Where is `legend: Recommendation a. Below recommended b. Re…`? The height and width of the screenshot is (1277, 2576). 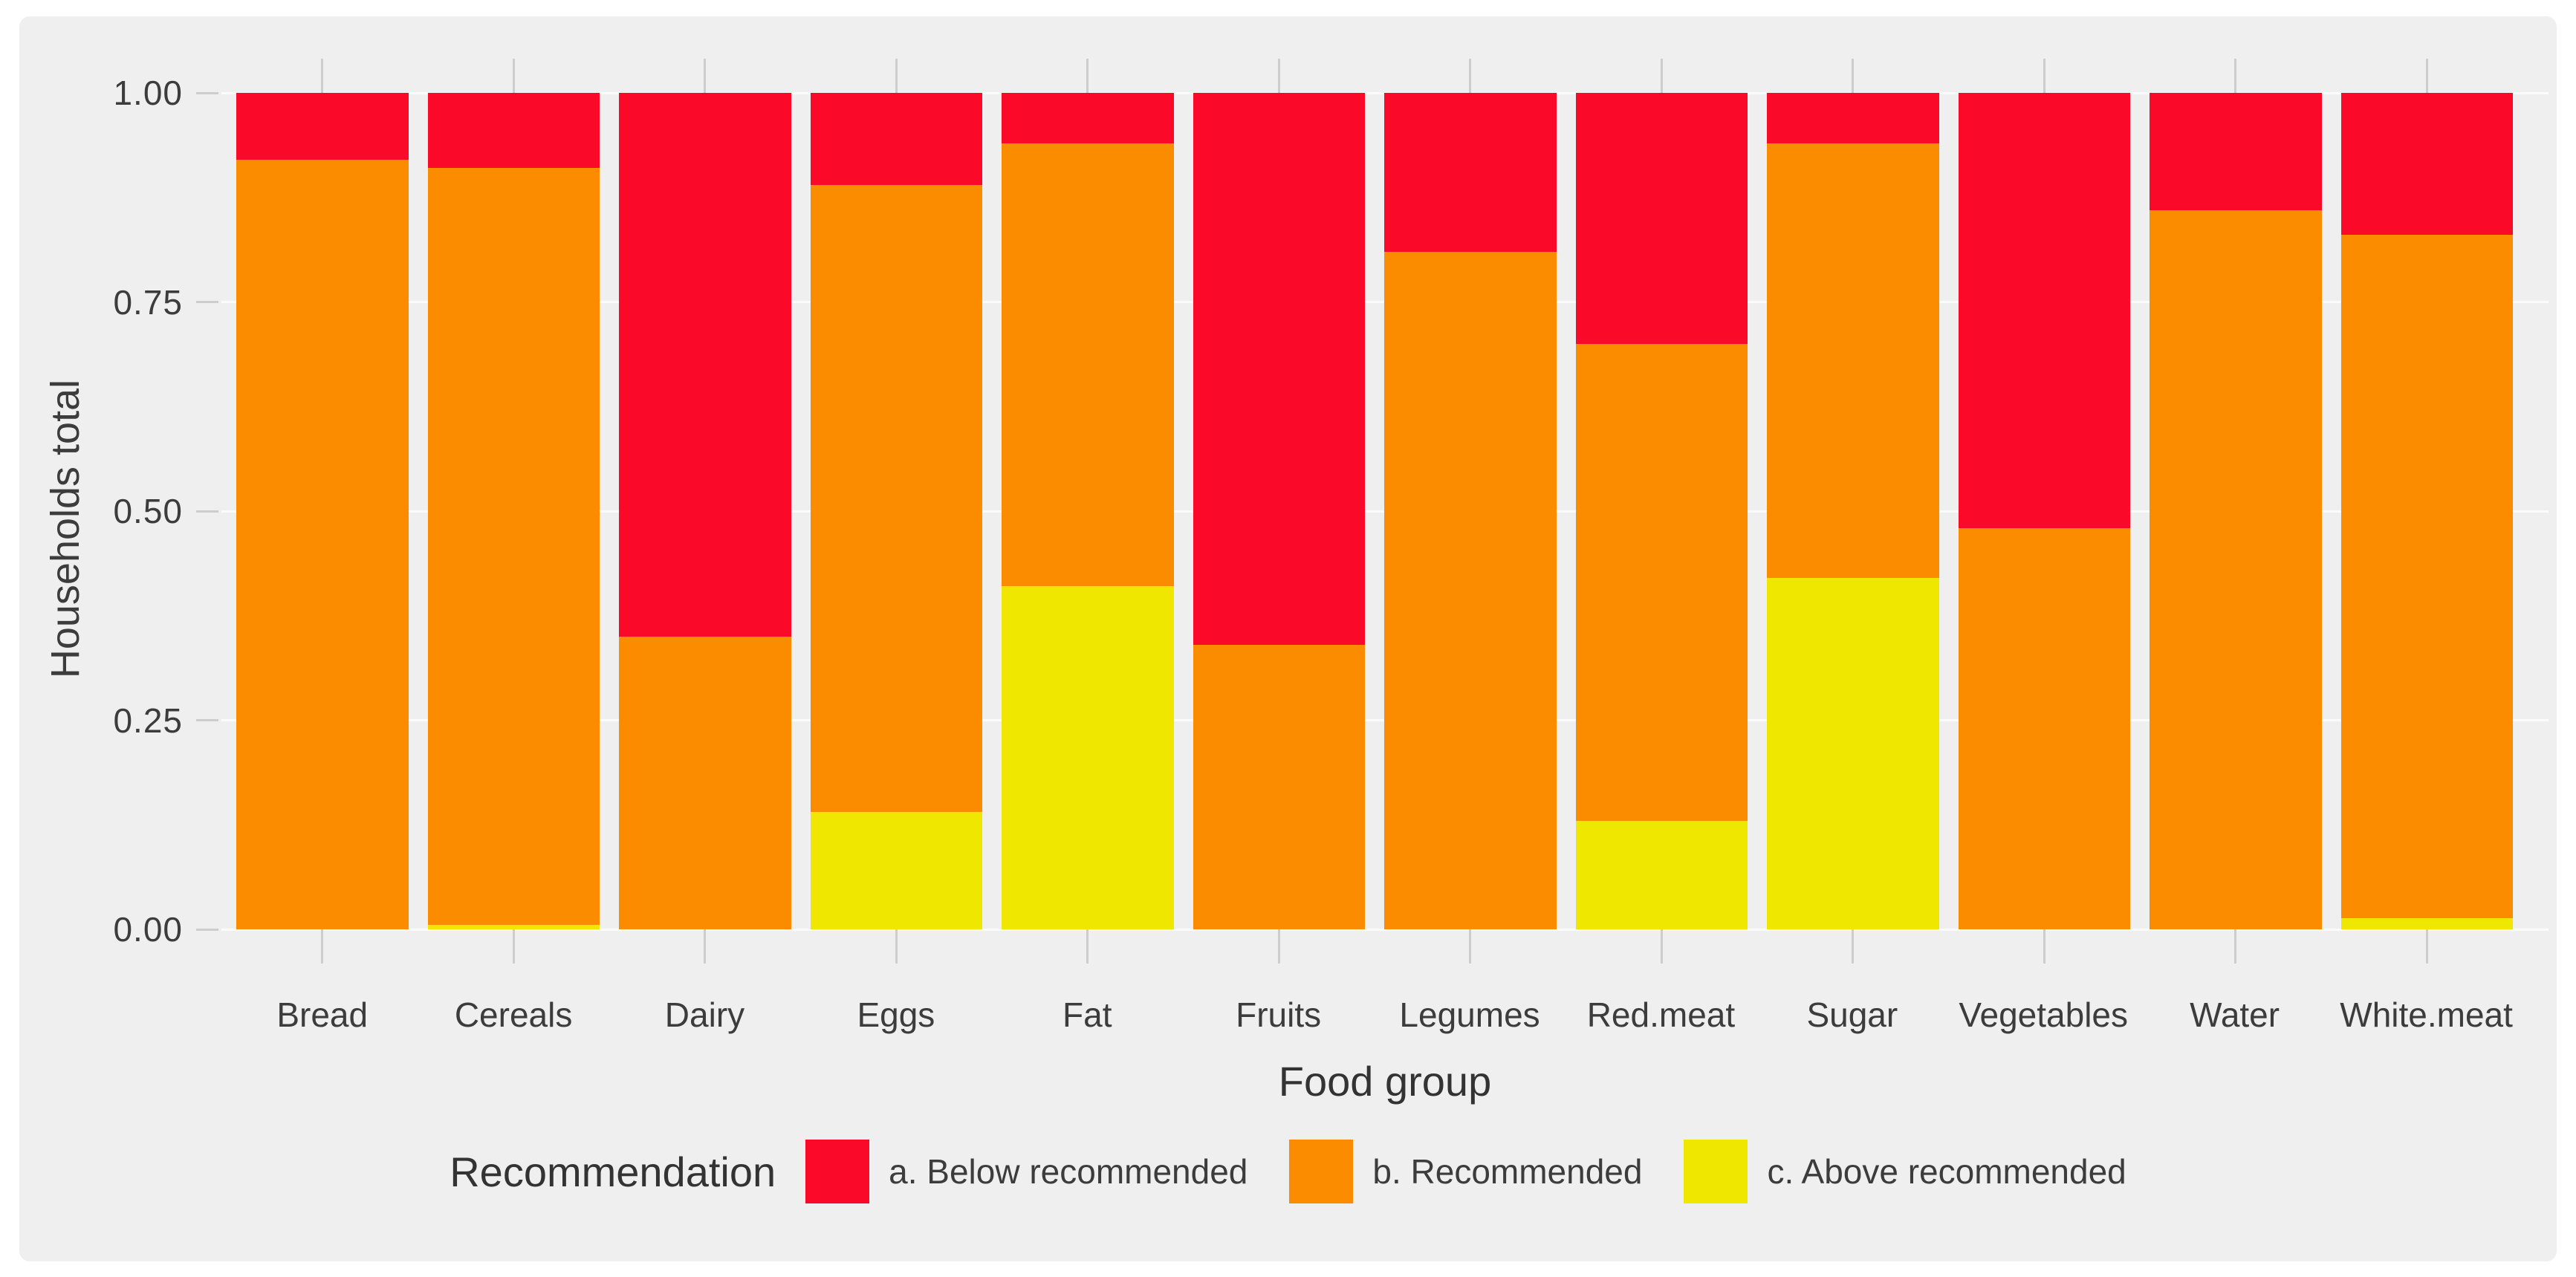 legend: Recommendation a. Below recommended b. Re… is located at coordinates (1288, 1171).